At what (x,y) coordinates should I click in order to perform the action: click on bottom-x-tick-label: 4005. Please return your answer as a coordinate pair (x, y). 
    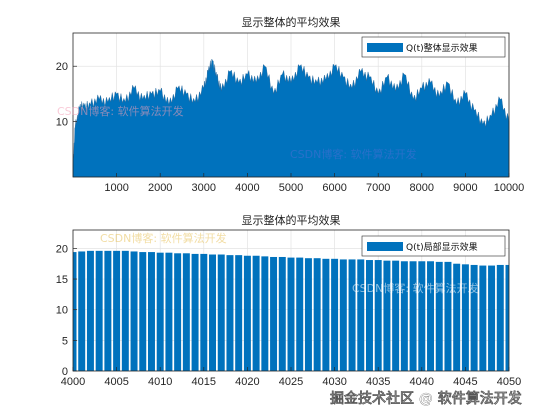
    Looking at the image, I should click on (116, 382).